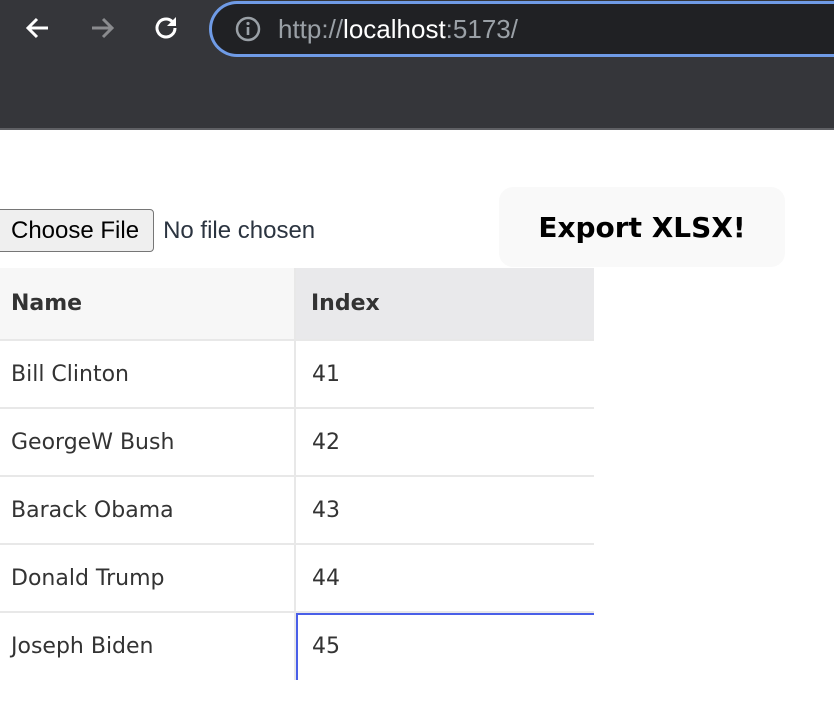 Image resolution: width=834 pixels, height=704 pixels. I want to click on table-row: Joseph Biden 45, so click(297, 646).